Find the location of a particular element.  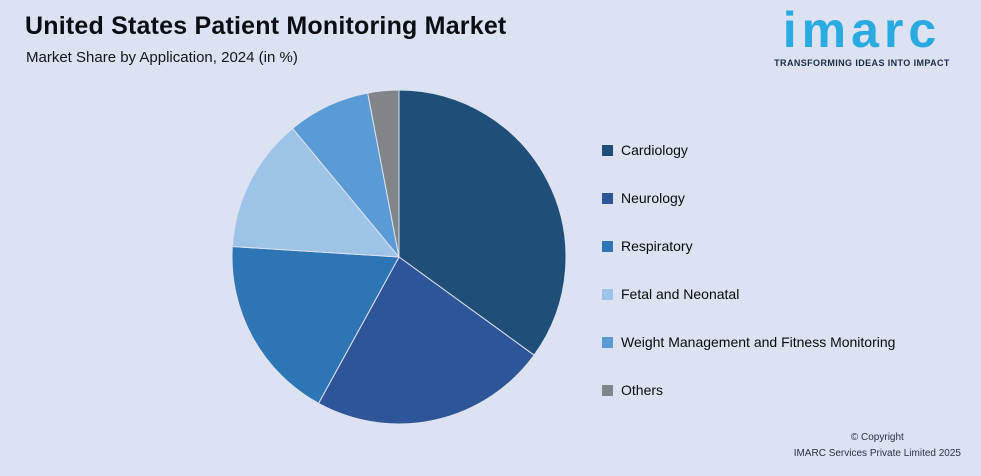

legend-label: Weight Management and Fitness Monitoring is located at coordinates (758, 342).